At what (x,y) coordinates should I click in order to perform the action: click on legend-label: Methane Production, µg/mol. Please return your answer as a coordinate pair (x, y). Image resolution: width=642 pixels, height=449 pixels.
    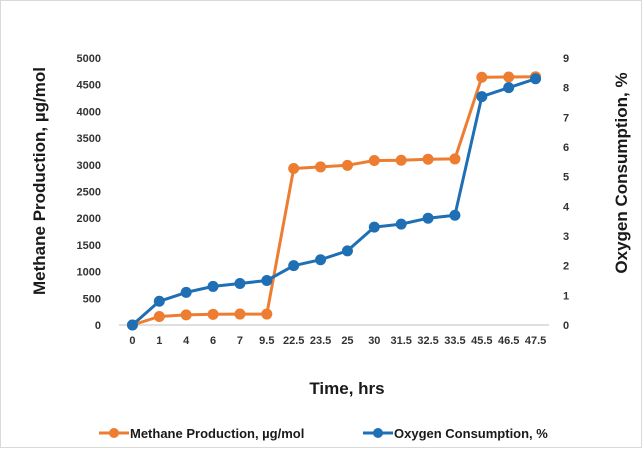
    Looking at the image, I should click on (217, 433).